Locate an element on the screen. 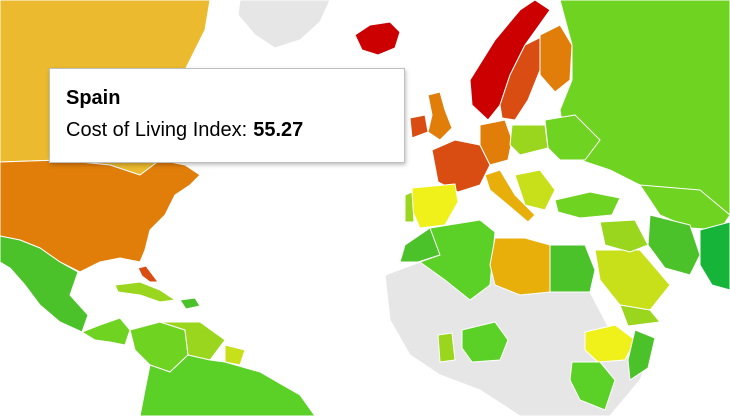 The height and width of the screenshot is (416, 730). country-tooltip: Spain Cost of Living Index: 55.27 is located at coordinates (227, 115).